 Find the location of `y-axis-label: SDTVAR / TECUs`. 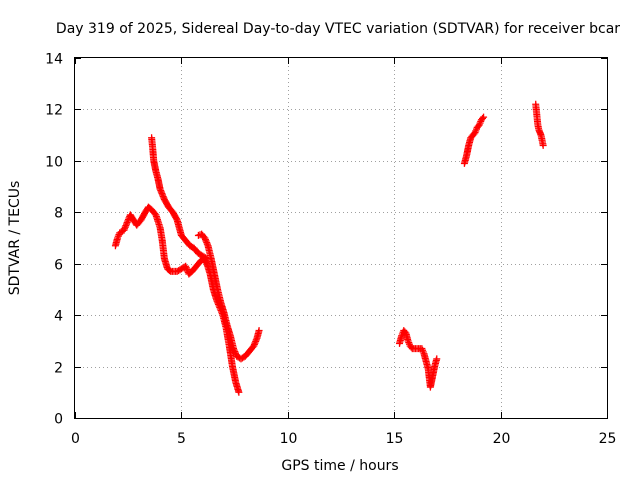

y-axis-label: SDTVAR / TECUs is located at coordinates (15, 238).